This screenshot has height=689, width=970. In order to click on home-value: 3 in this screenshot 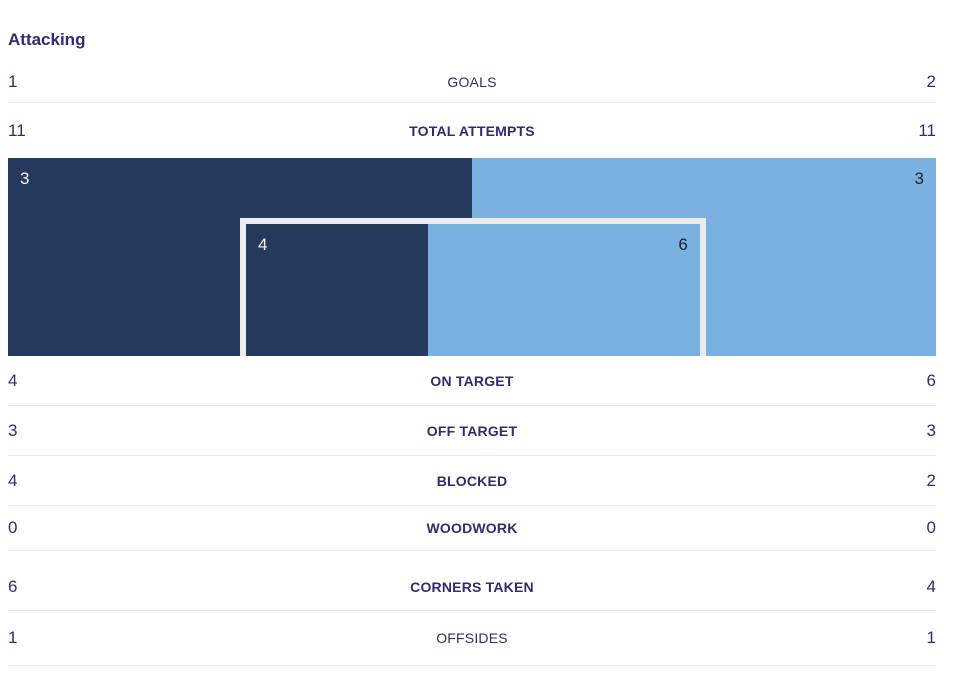, I will do `click(13, 430)`.